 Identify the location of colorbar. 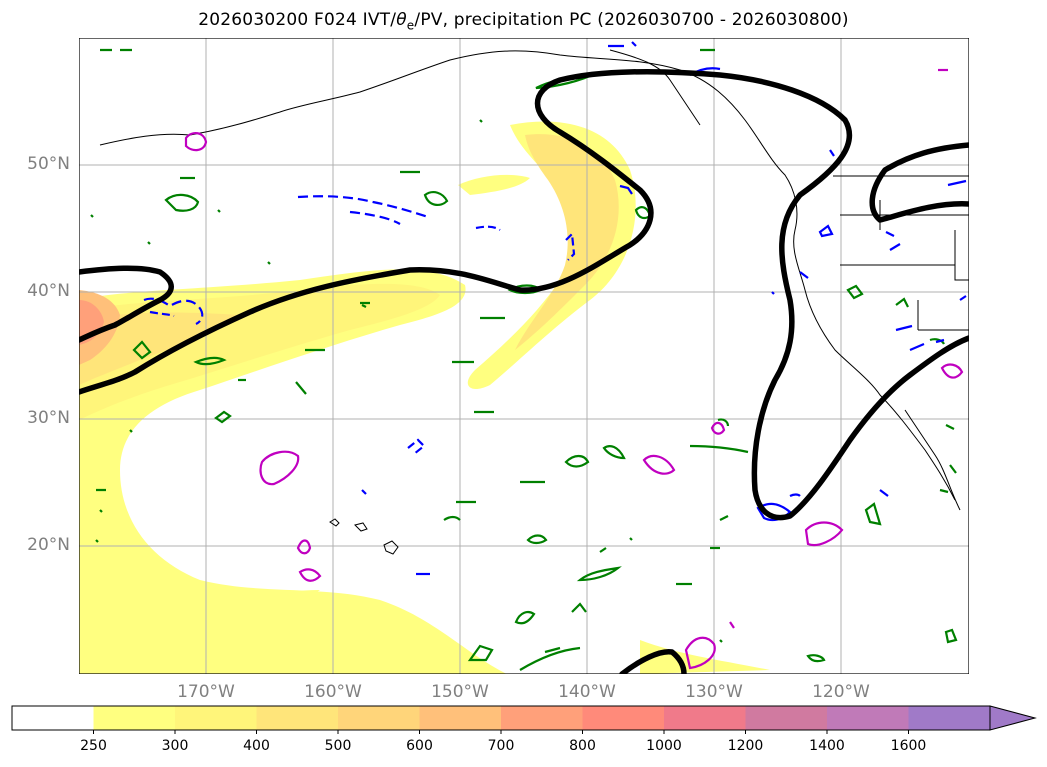
(524, 719).